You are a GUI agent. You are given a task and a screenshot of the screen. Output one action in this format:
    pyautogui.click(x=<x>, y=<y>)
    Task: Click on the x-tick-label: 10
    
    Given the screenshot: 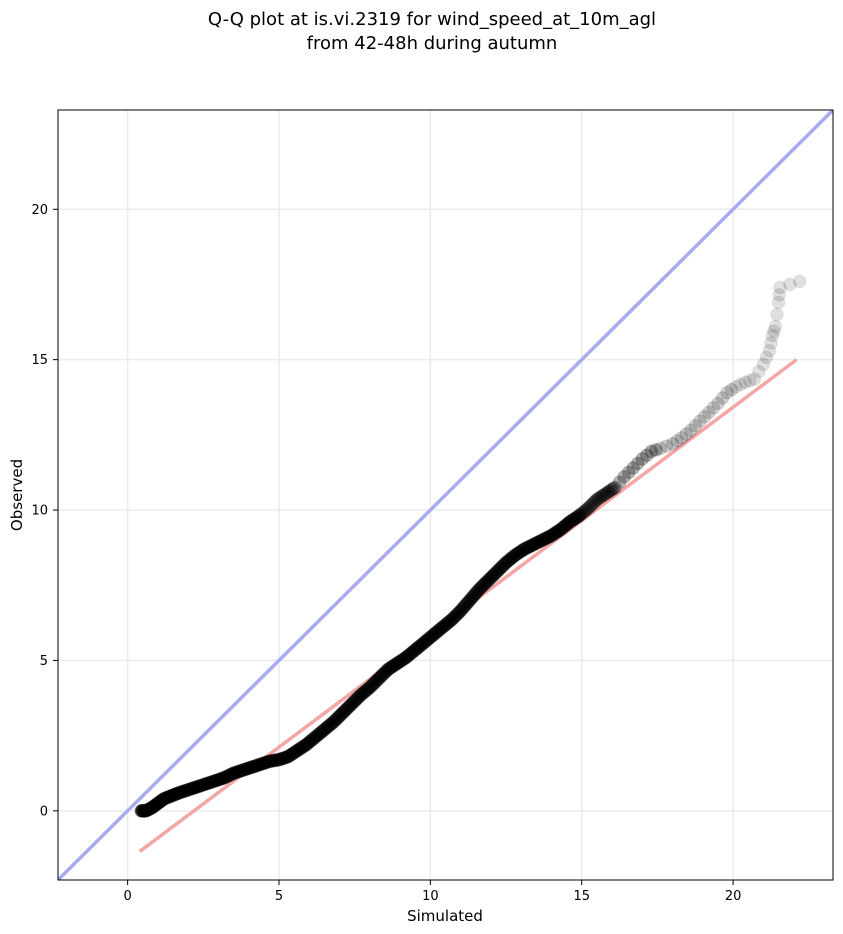 What is the action you would take?
    pyautogui.click(x=430, y=896)
    